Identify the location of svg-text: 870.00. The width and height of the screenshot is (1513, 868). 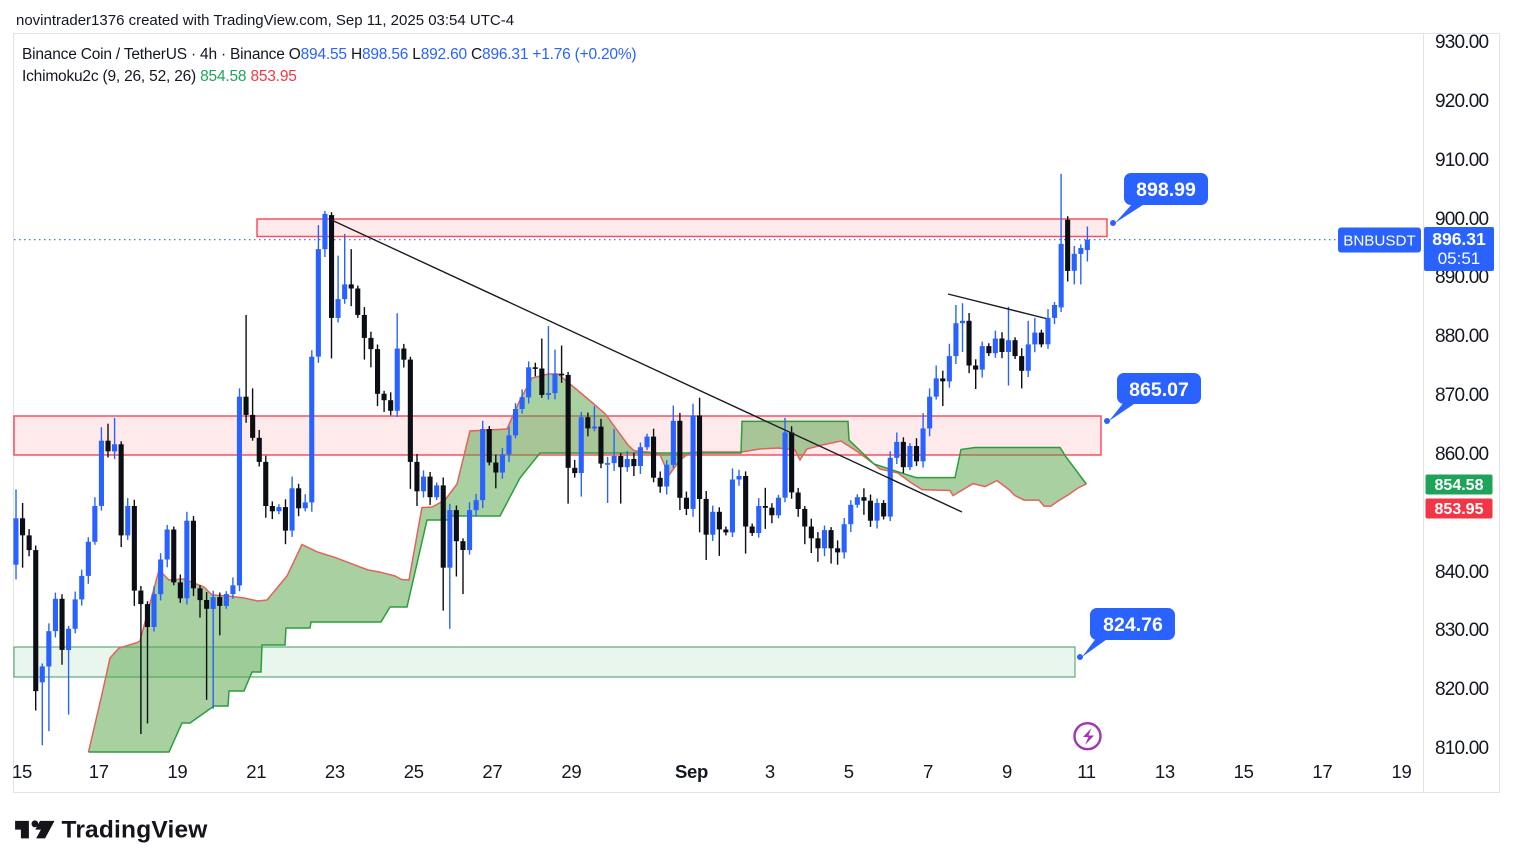
(1462, 395).